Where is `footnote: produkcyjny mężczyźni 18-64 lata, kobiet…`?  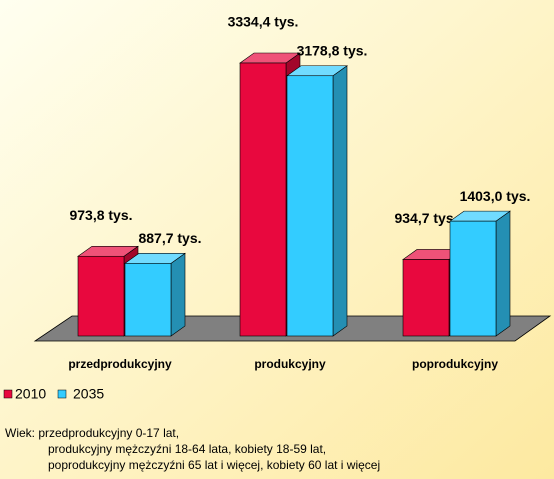 footnote: produkcyjny mężczyźni 18-64 lata, kobiet… is located at coordinates (187, 449).